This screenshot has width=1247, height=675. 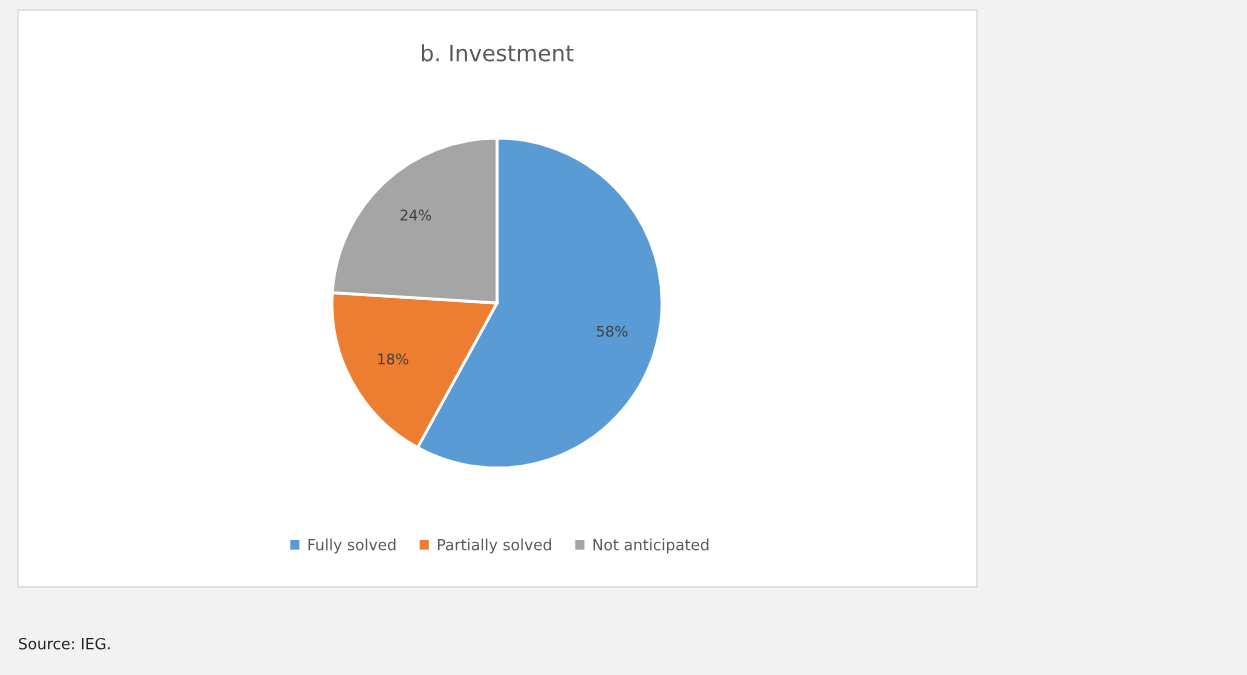 I want to click on legend-label: Partially solved, so click(x=494, y=546).